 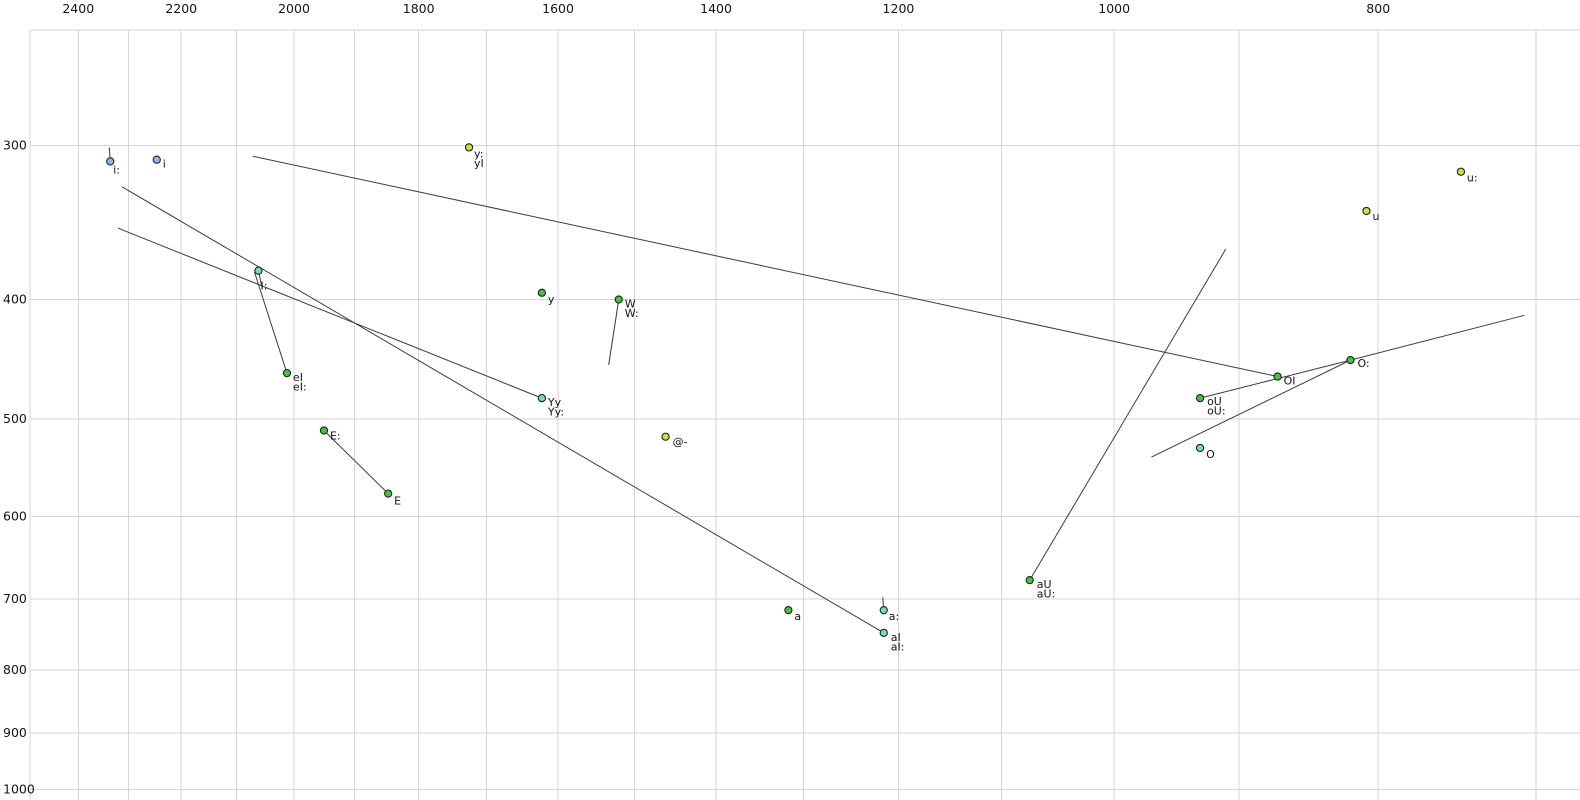 What do you see at coordinates (298, 377) in the screenshot?
I see `vowel-label: eI` at bounding box center [298, 377].